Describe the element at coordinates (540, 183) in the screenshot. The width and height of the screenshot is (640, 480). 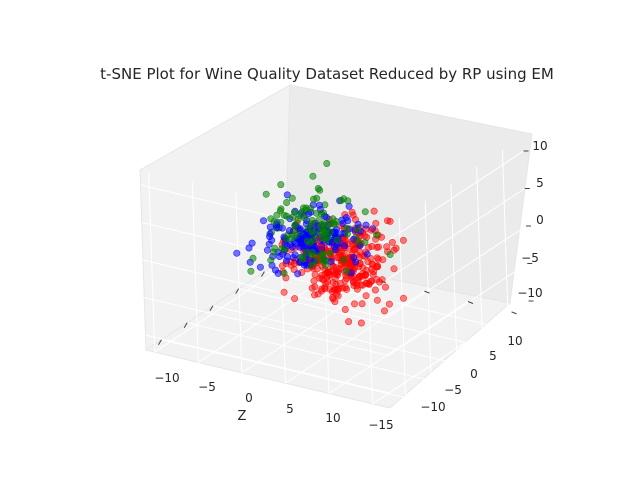
I see `z-tick-label: 5` at that location.